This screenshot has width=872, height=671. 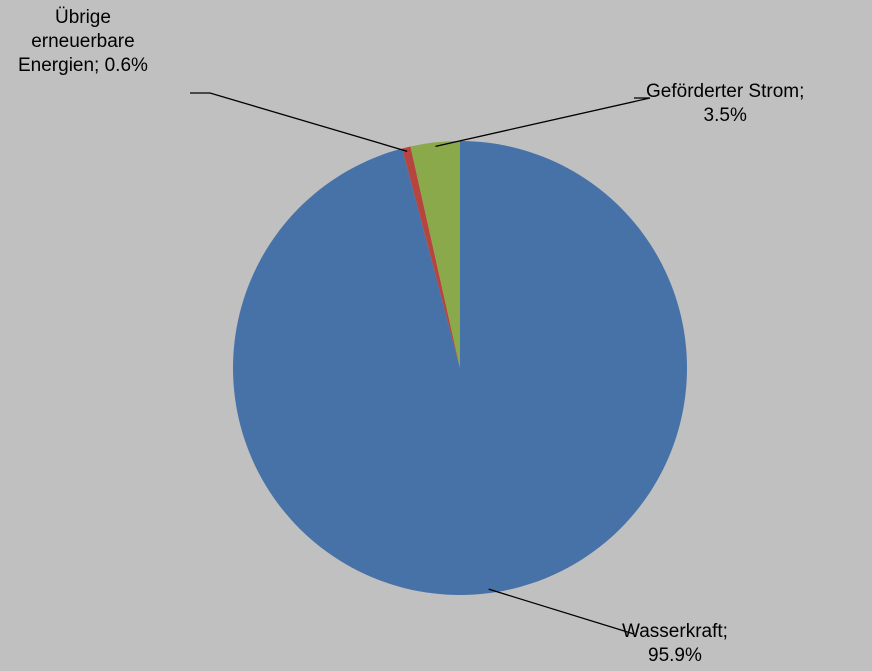 What do you see at coordinates (83, 65) in the screenshot?
I see `data-label-line: Energien; 0.6%` at bounding box center [83, 65].